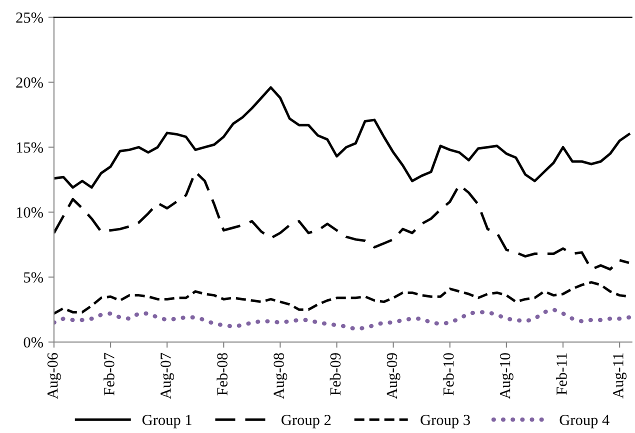 The image size is (635, 433). Describe the element at coordinates (343, 320) in the screenshot. I see `line-series` at that location.